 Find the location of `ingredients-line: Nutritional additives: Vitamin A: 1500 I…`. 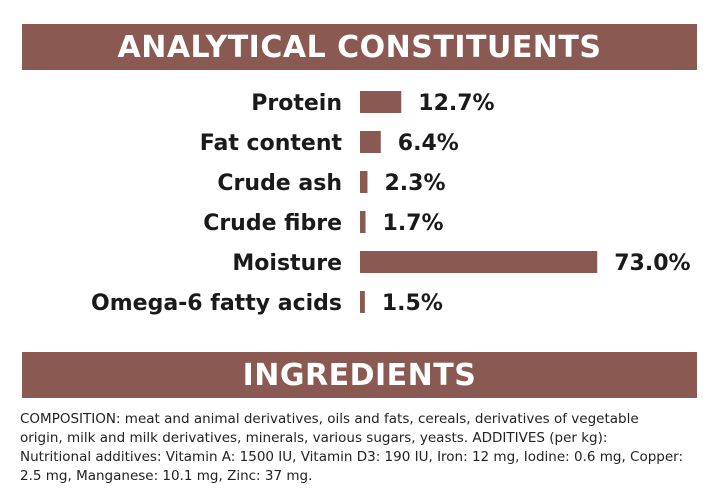

ingredients-line: Nutritional additives: Vitamin A: 1500 I… is located at coordinates (352, 457).